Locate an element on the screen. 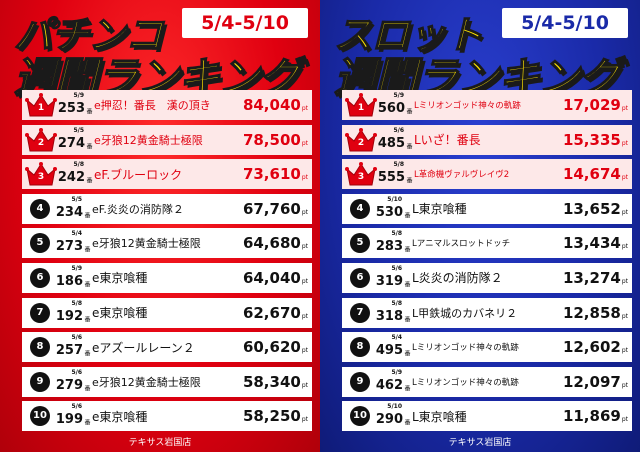 This screenshot has width=640, height=452. machine-number: 199 is located at coordinates (69, 420).